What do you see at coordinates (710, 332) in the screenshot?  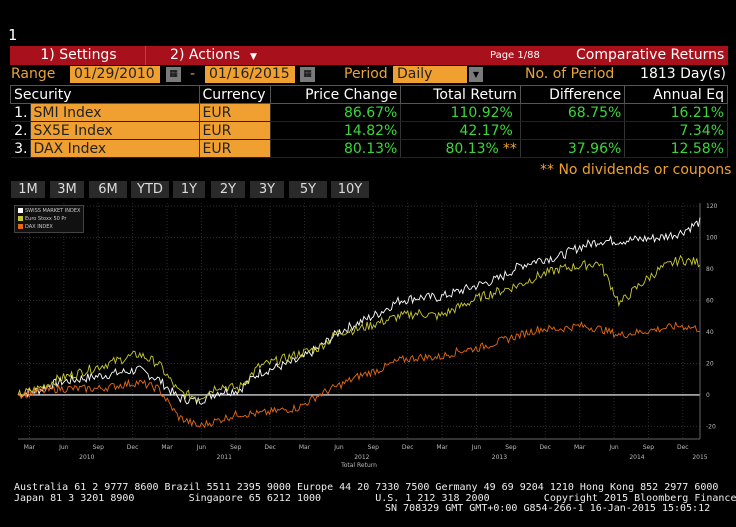 I see `y-tick-label: 40` at bounding box center [710, 332].